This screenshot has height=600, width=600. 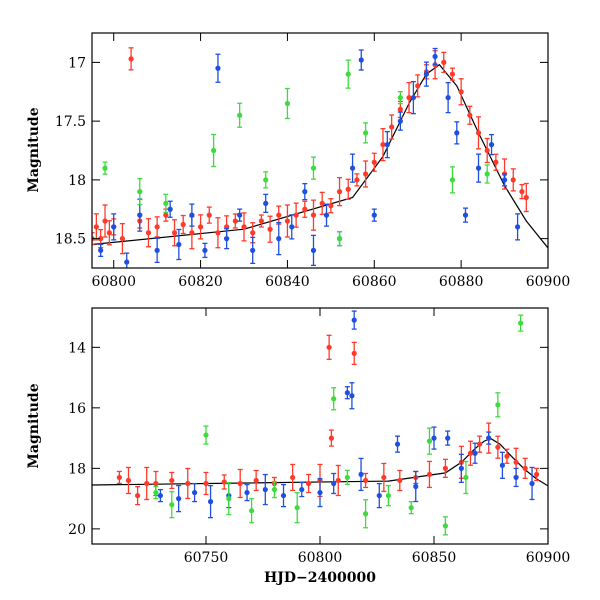 What do you see at coordinates (77, 348) in the screenshot?
I see `bottom-y-tick-label: 14` at bounding box center [77, 348].